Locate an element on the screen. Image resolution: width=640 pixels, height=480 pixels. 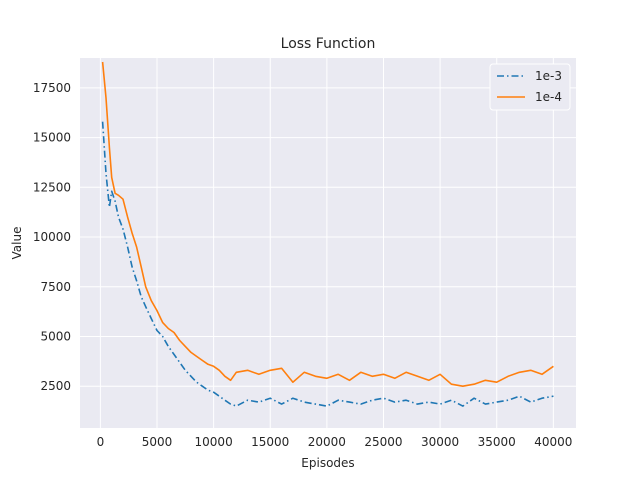
x-tick-labels: 0 5000 10000 15000 20000 25000 30000 35000 40000 is located at coordinates (335, 442).